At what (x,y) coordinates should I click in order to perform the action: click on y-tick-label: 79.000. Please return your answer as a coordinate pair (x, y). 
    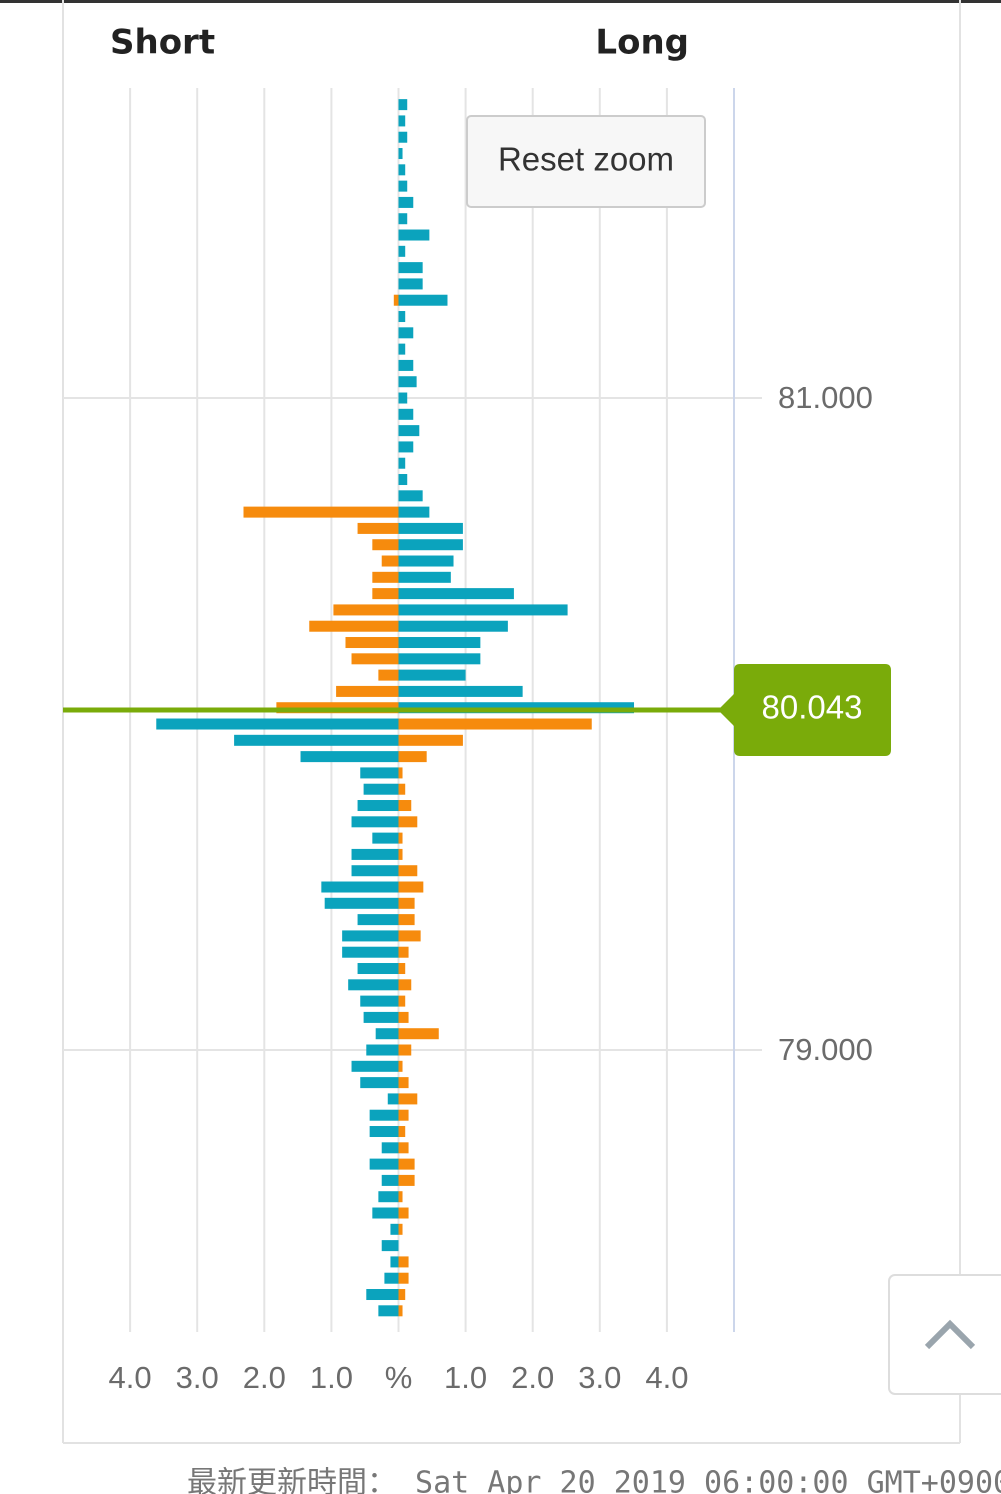
    Looking at the image, I should click on (825, 1049).